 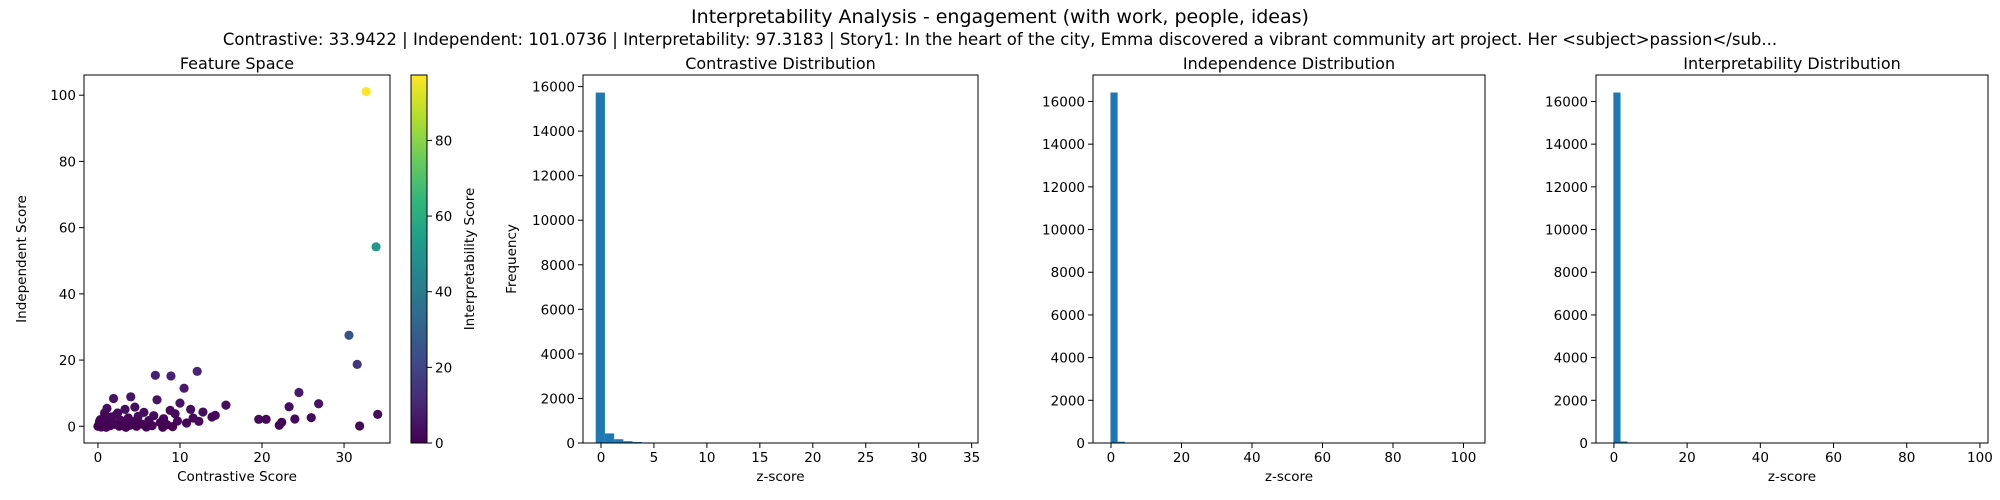 What do you see at coordinates (419, 259) in the screenshot?
I see `colorbar` at bounding box center [419, 259].